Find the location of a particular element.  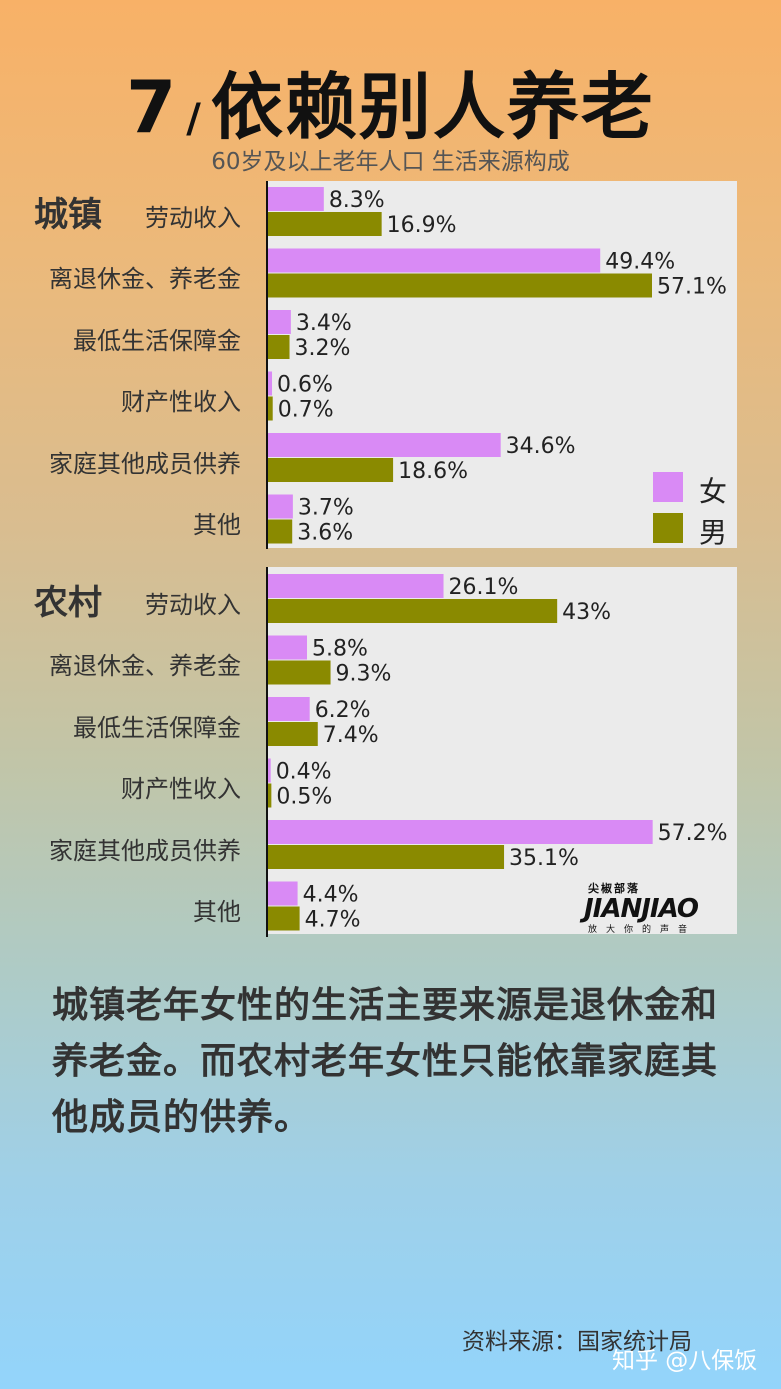

rural-category-label: 最低生活保障金 is located at coordinates (157, 728).